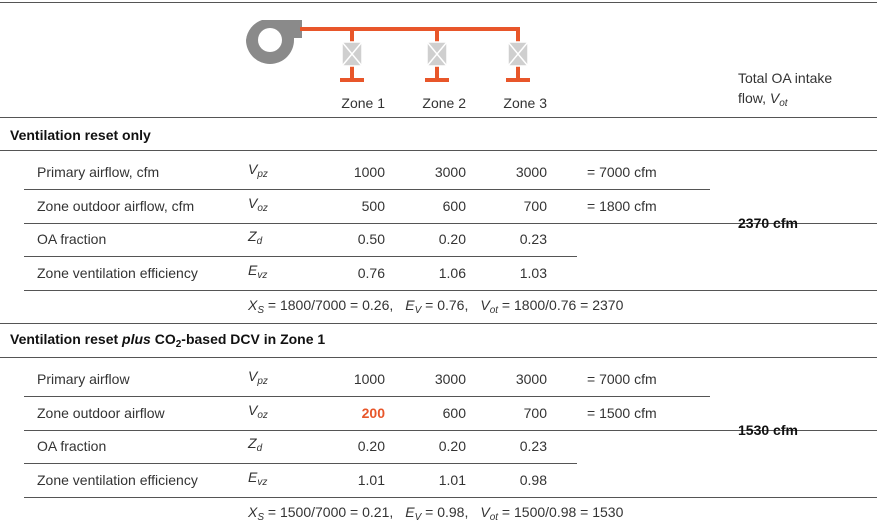 The image size is (877, 529). I want to click on value-text: 1.06, so click(452, 273).